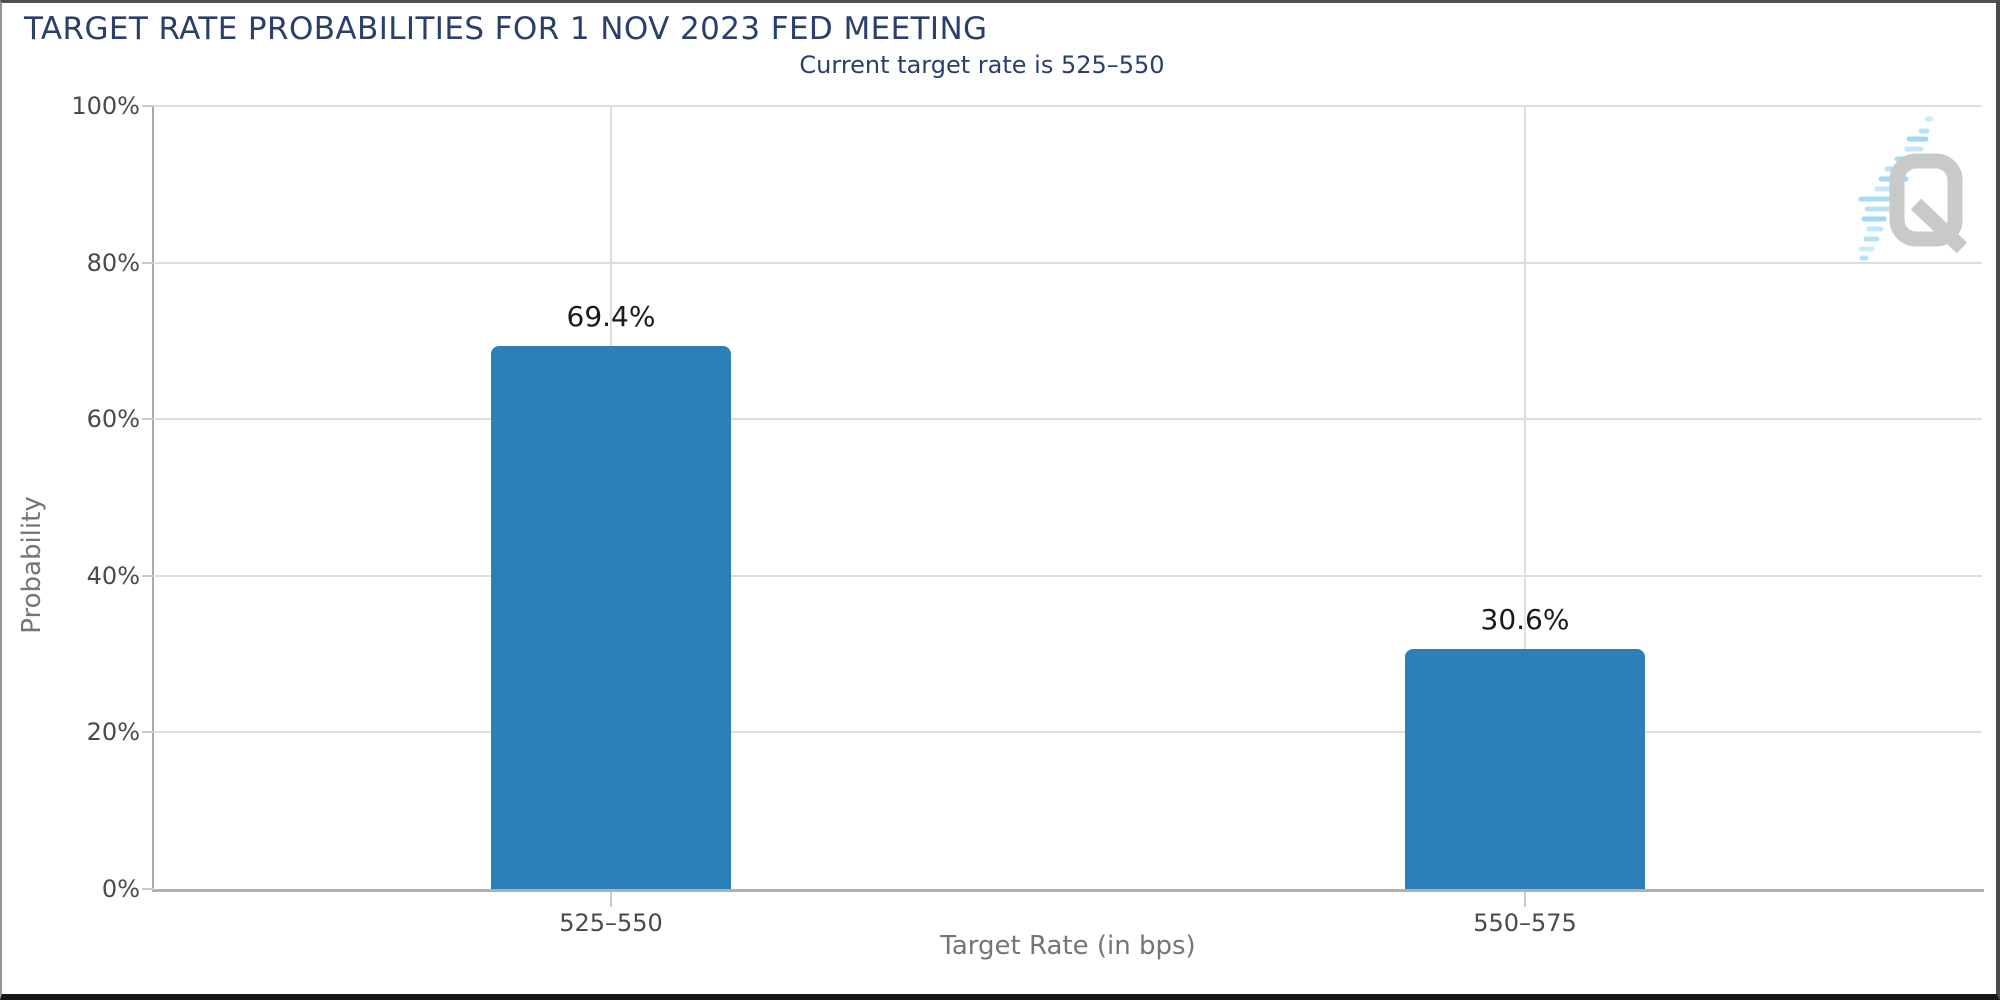  What do you see at coordinates (148, 889) in the screenshot?
I see `y-tick-0%` at bounding box center [148, 889].